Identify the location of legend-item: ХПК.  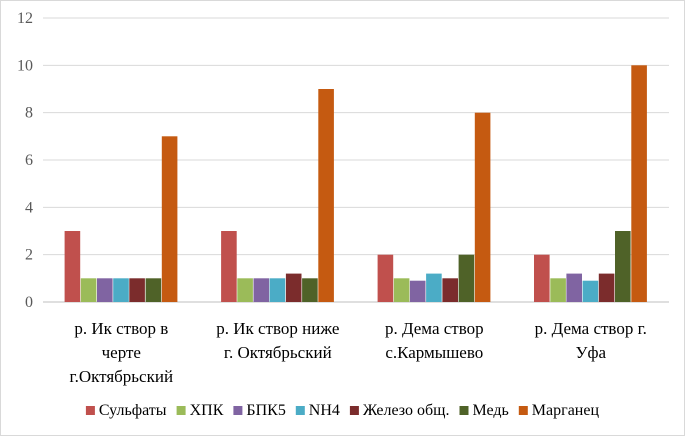
(200, 410).